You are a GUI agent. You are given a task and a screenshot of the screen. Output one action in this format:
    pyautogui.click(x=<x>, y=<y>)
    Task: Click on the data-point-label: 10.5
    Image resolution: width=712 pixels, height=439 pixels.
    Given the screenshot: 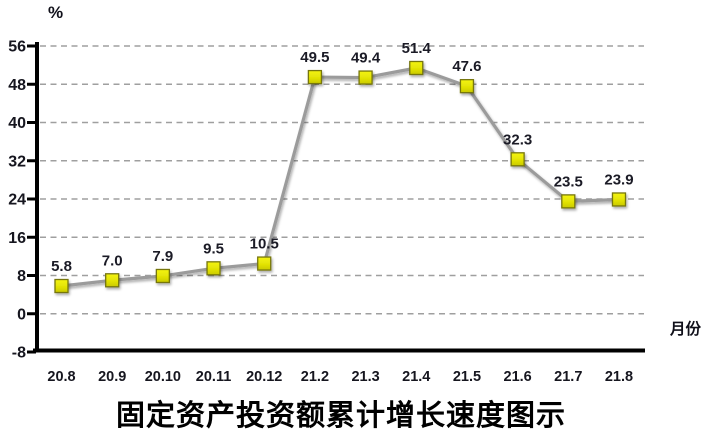 What is the action you would take?
    pyautogui.click(x=264, y=244)
    